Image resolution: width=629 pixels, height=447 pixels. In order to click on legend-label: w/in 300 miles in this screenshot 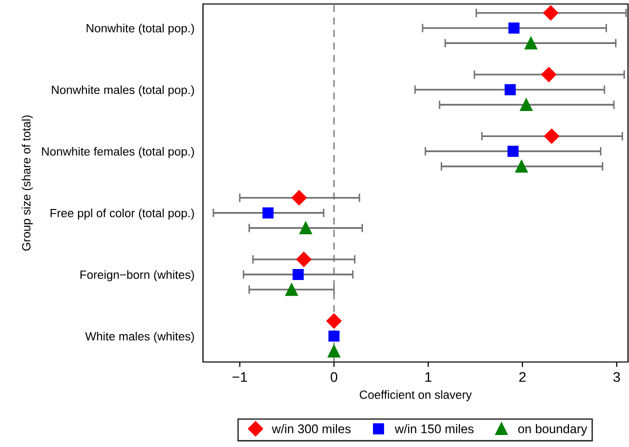, I will do `click(311, 429)`.